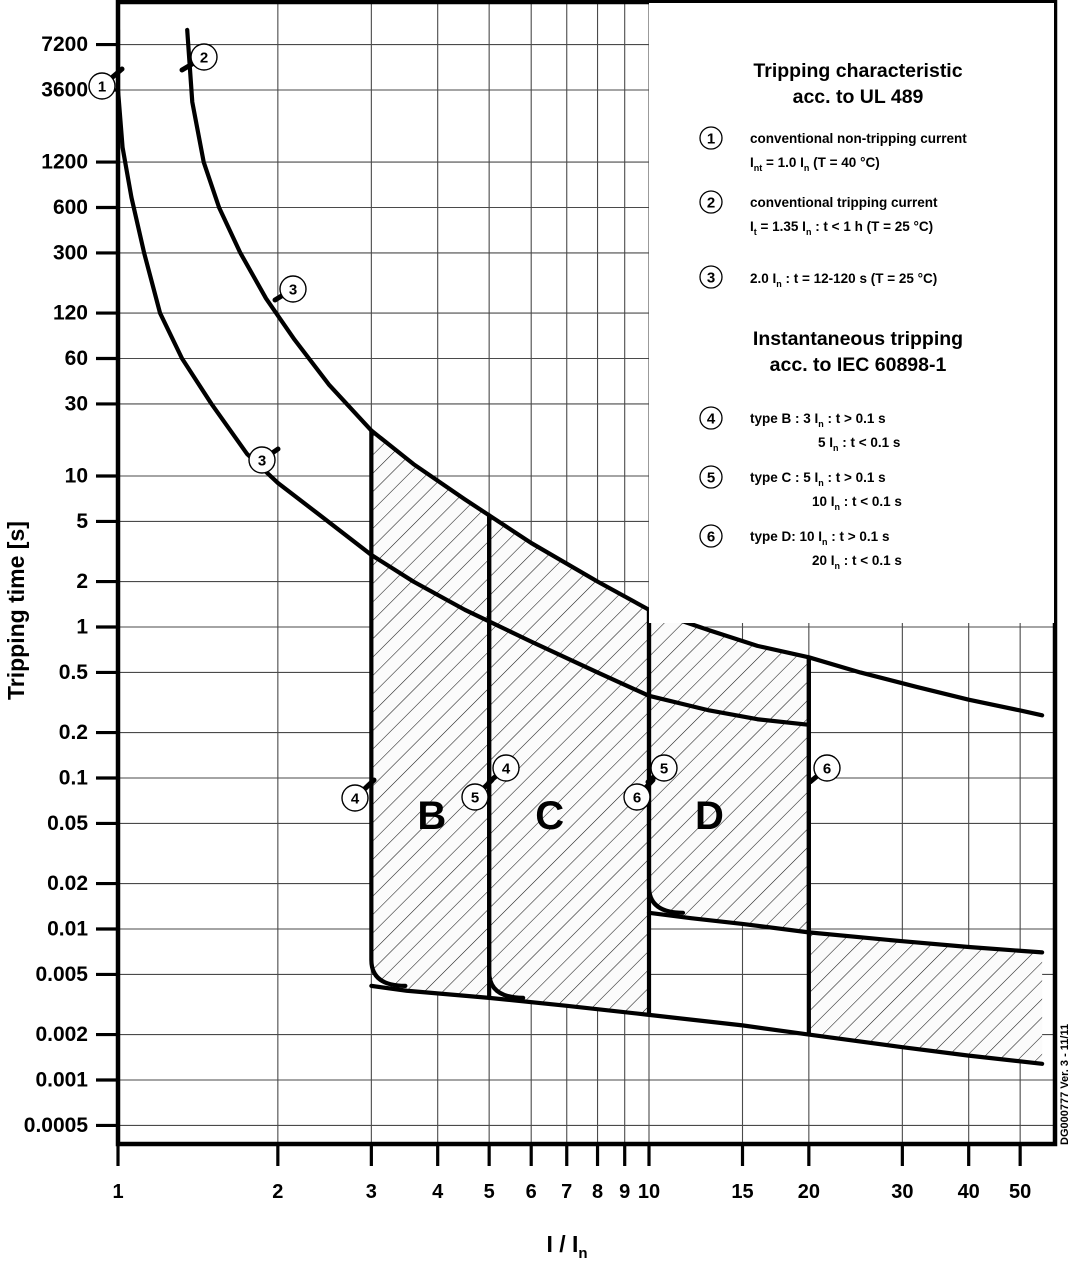  I want to click on region-labels: B C D, so click(570, 816).